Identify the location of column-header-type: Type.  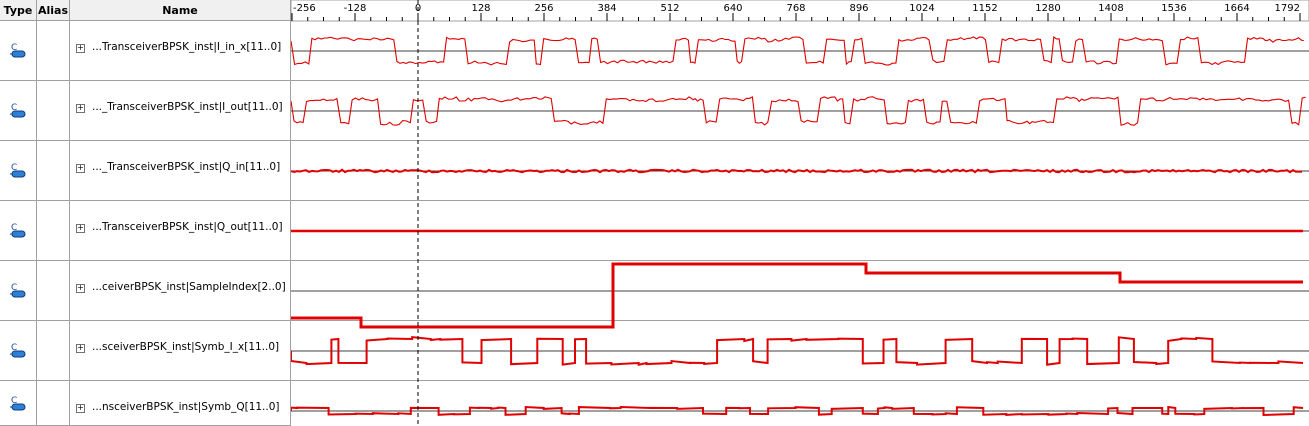
(18, 10).